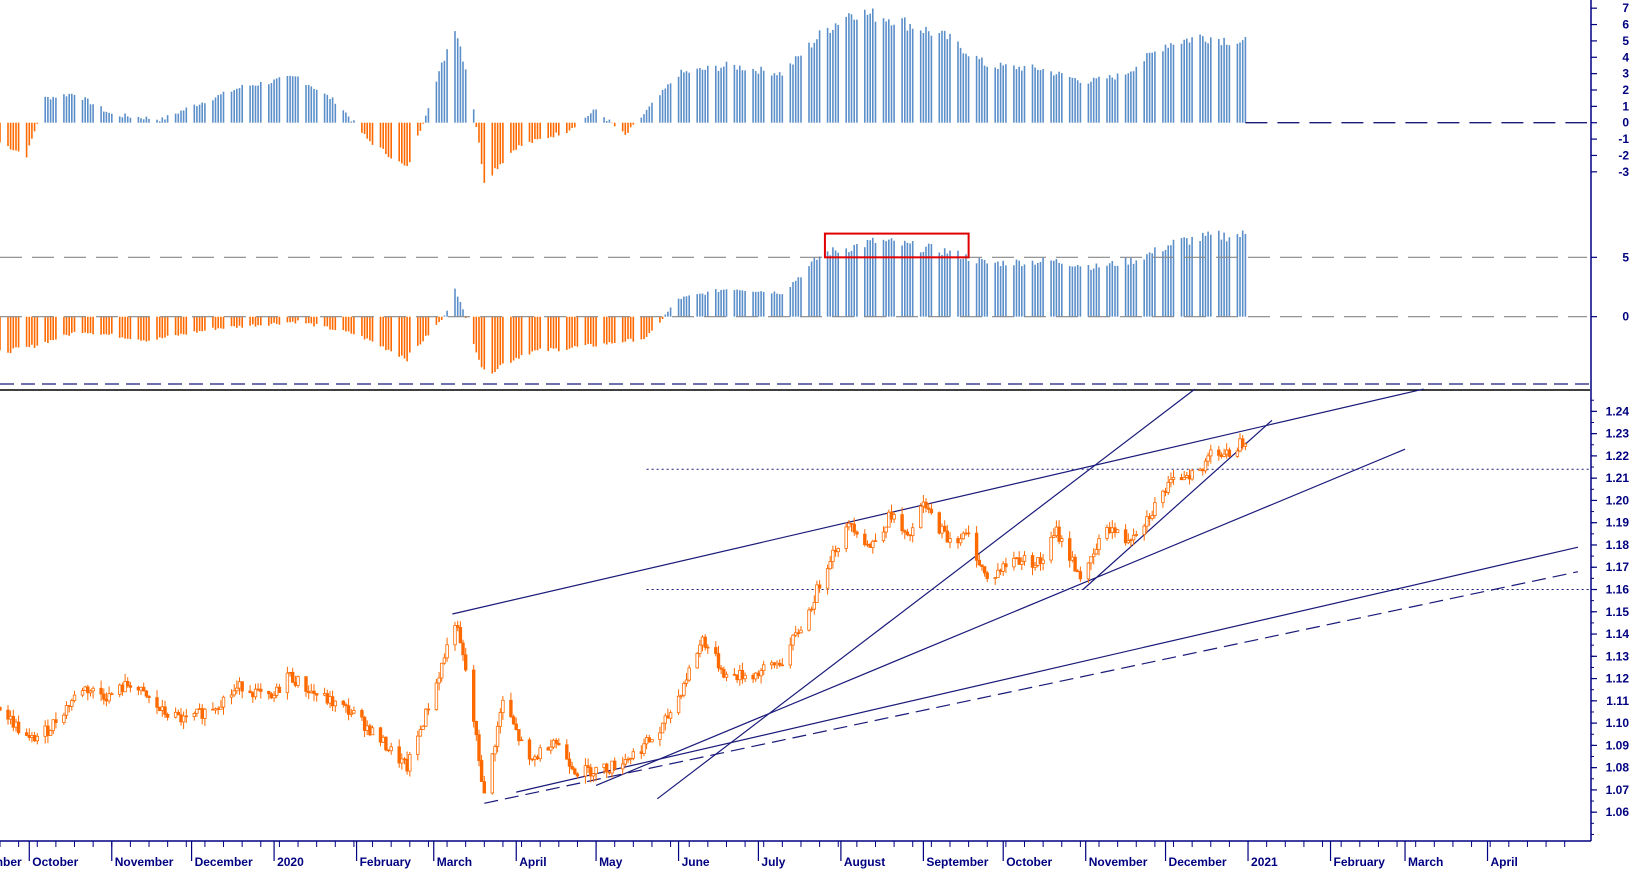 The image size is (1650, 873). Describe the element at coordinates (896, 245) in the screenshot. I see `highlight-box` at that location.